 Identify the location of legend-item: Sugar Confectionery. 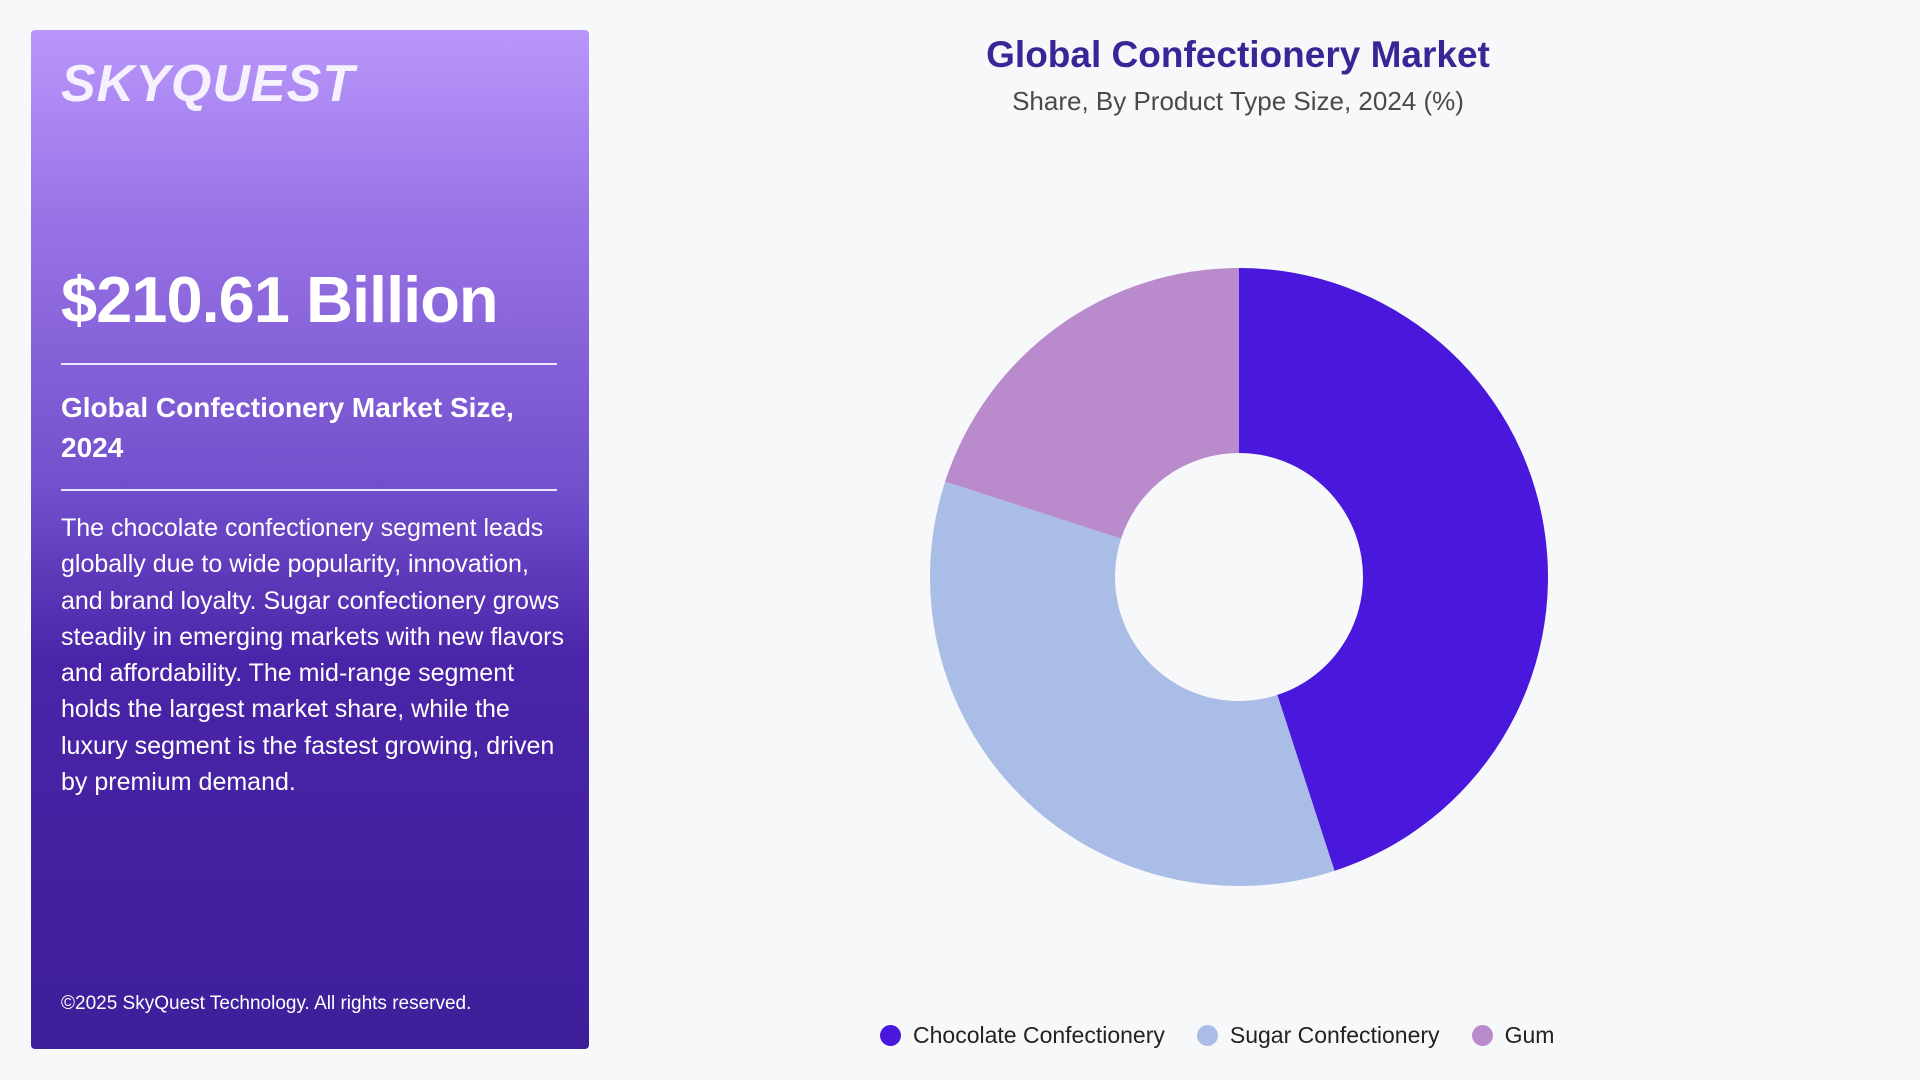
(1318, 1035).